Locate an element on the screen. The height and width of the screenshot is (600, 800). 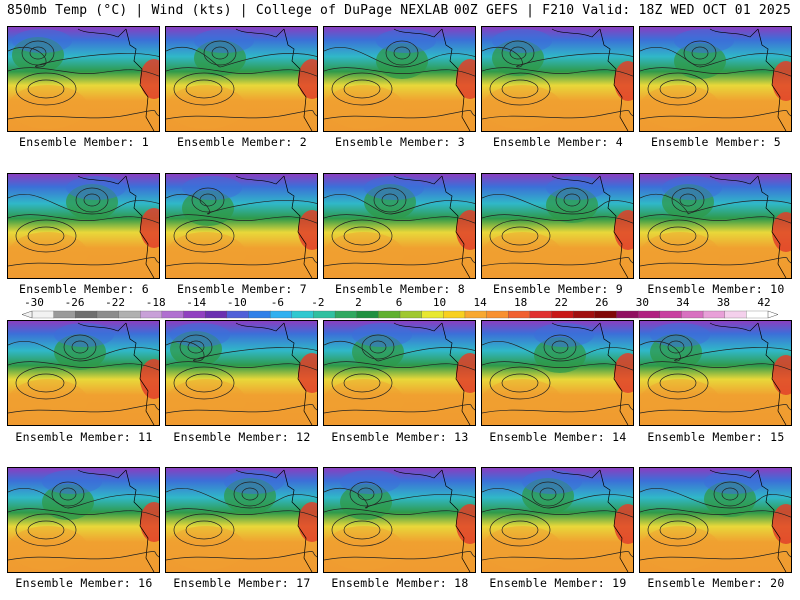
colorbar-tick-label: 6 is located at coordinates (399, 302).